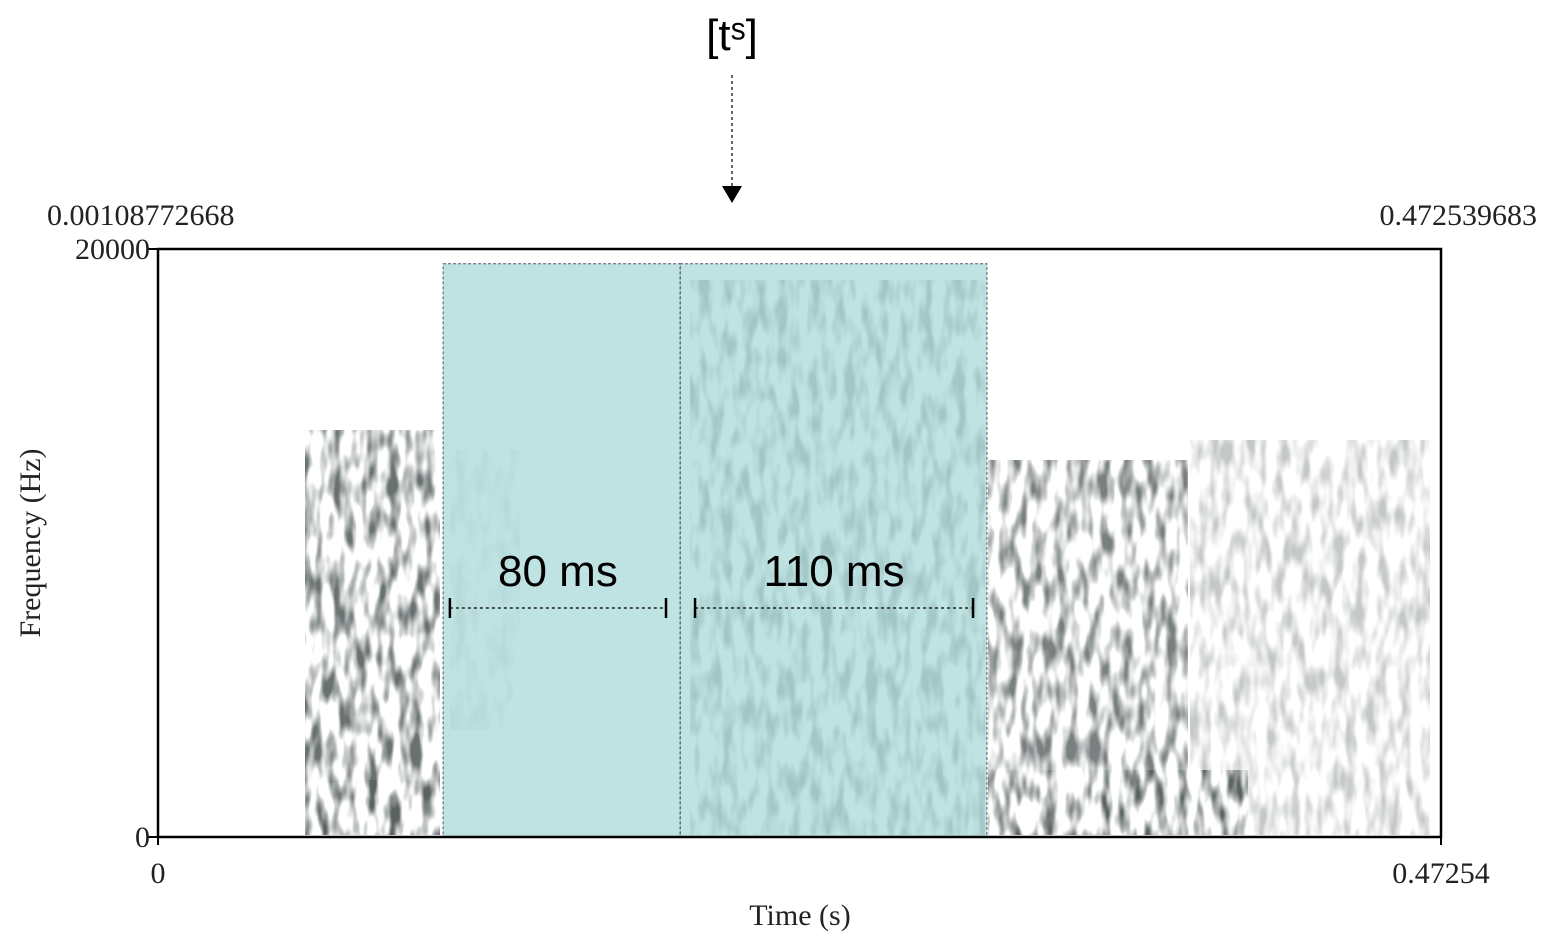  Describe the element at coordinates (1459, 215) in the screenshot. I see `window-end-label: 0.472539683` at that location.